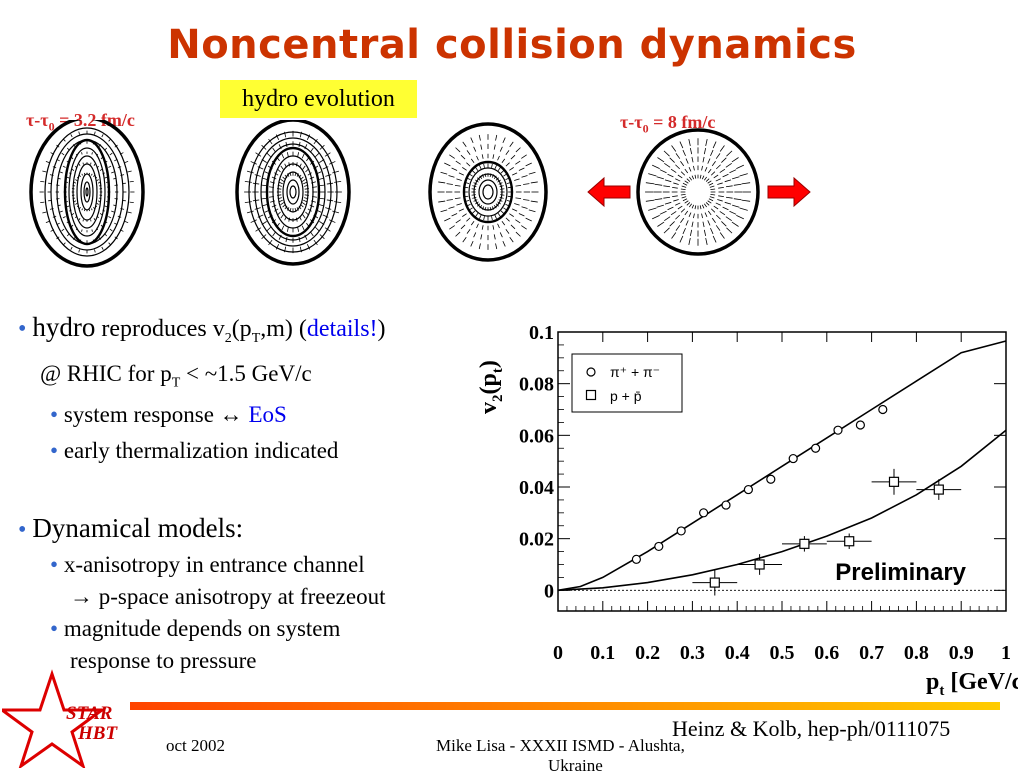  What do you see at coordinates (591, 372) in the screenshot?
I see `legend-circle-marker` at bounding box center [591, 372].